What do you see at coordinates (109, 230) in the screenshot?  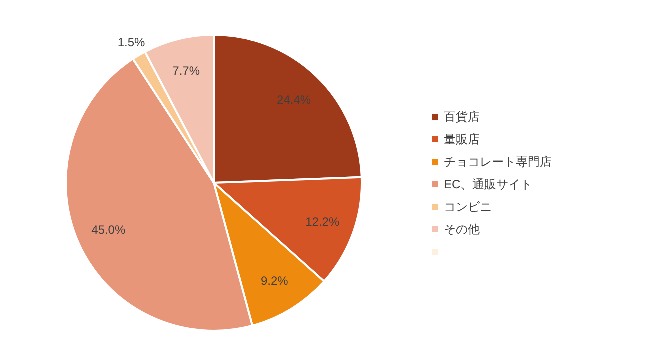 I see `data-label: 45.0%` at bounding box center [109, 230].